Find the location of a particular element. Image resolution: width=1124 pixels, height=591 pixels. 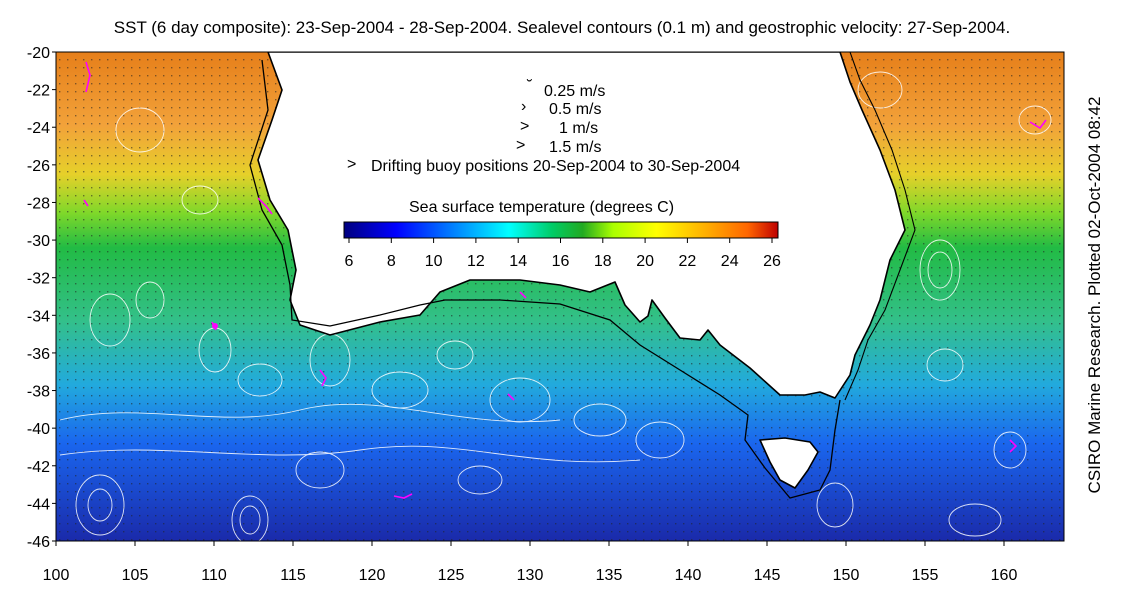

colorbar-tick-label: 10 is located at coordinates (434, 261).